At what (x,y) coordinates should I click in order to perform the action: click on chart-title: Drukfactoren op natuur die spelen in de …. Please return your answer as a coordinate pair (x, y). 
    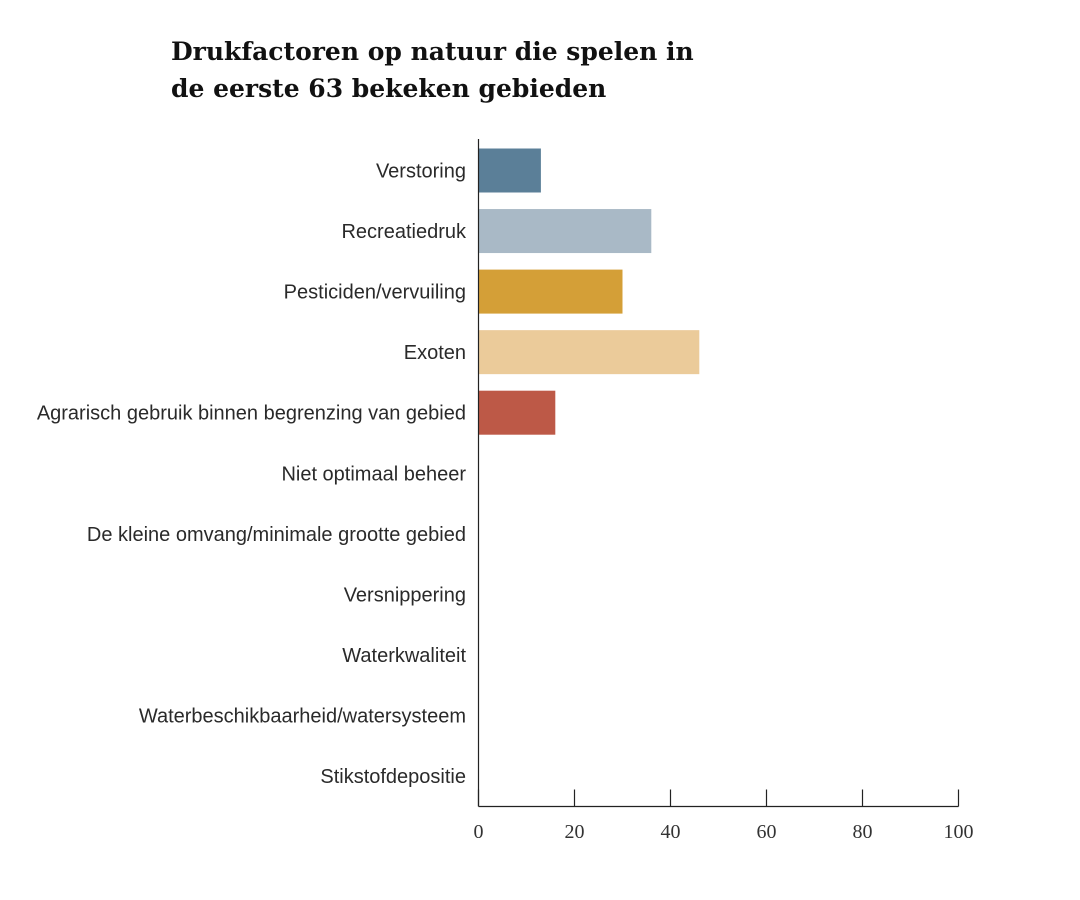
    Looking at the image, I should click on (451, 70).